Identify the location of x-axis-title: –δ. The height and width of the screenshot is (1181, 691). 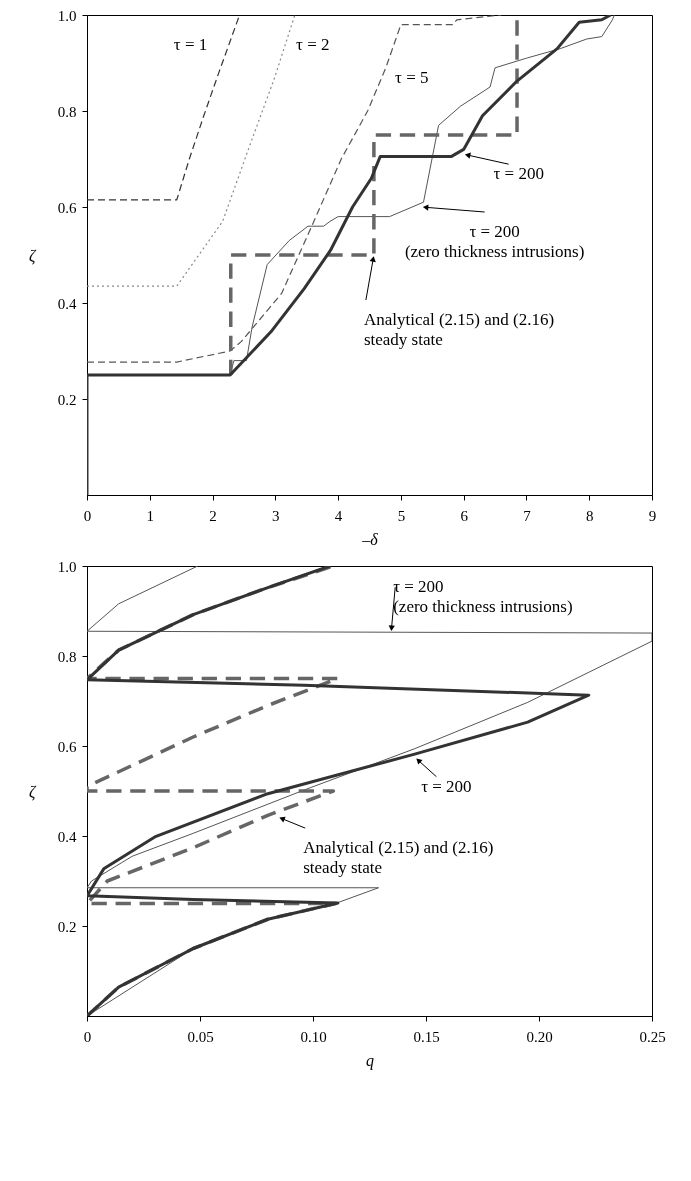
(370, 539).